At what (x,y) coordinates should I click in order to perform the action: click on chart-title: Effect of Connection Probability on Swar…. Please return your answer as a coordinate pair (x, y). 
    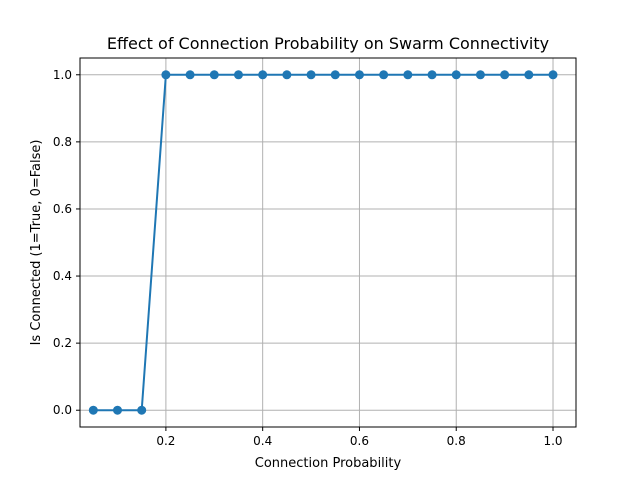
    Looking at the image, I should click on (328, 43).